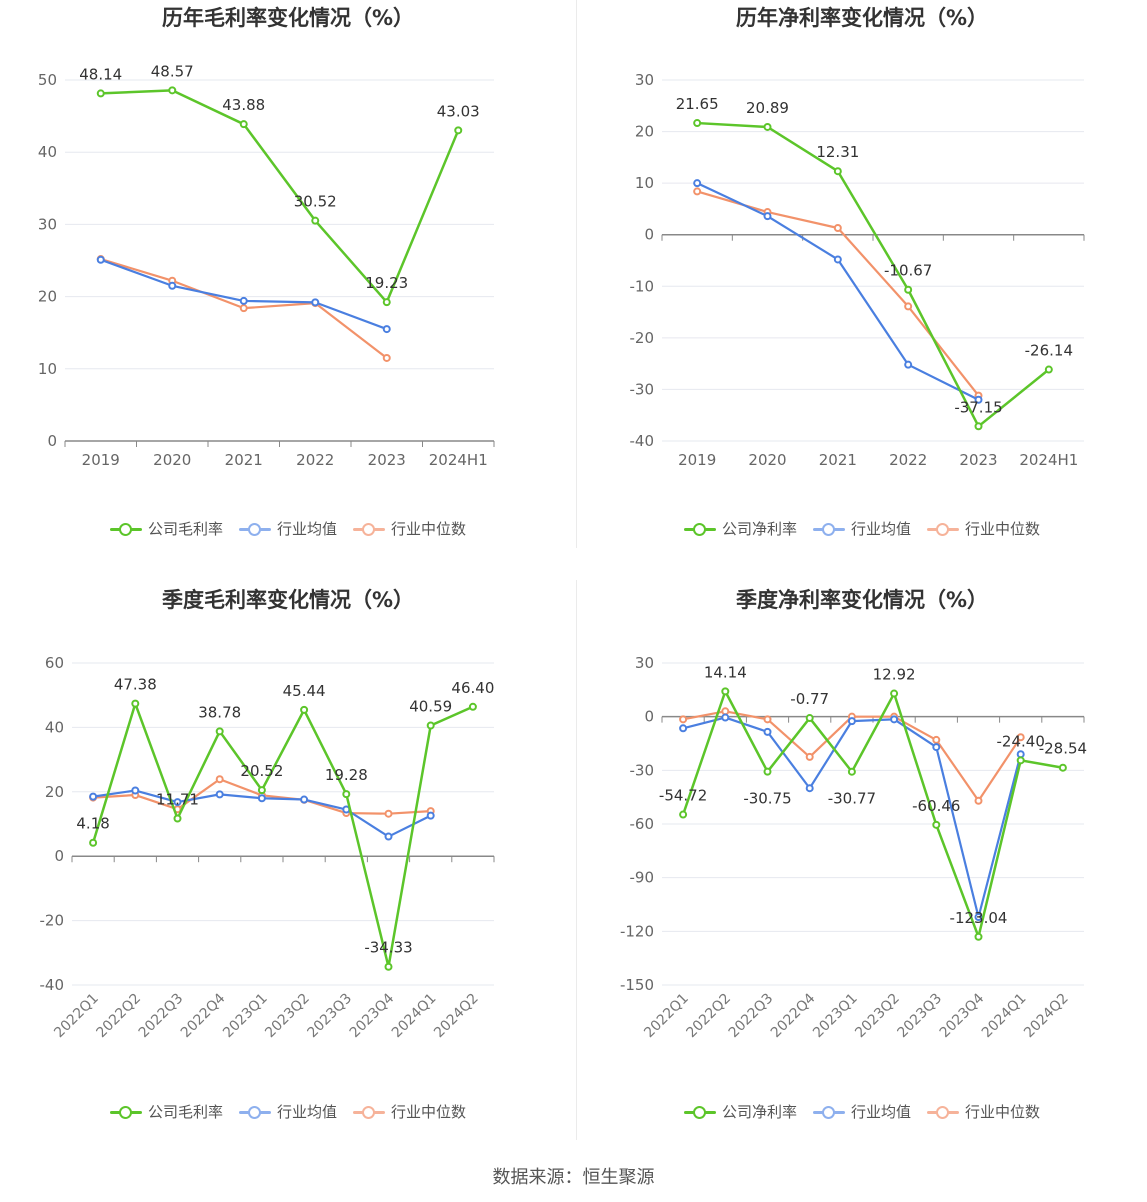 The width and height of the screenshot is (1147, 1202). I want to click on data-label: 12.31, so click(837, 152).